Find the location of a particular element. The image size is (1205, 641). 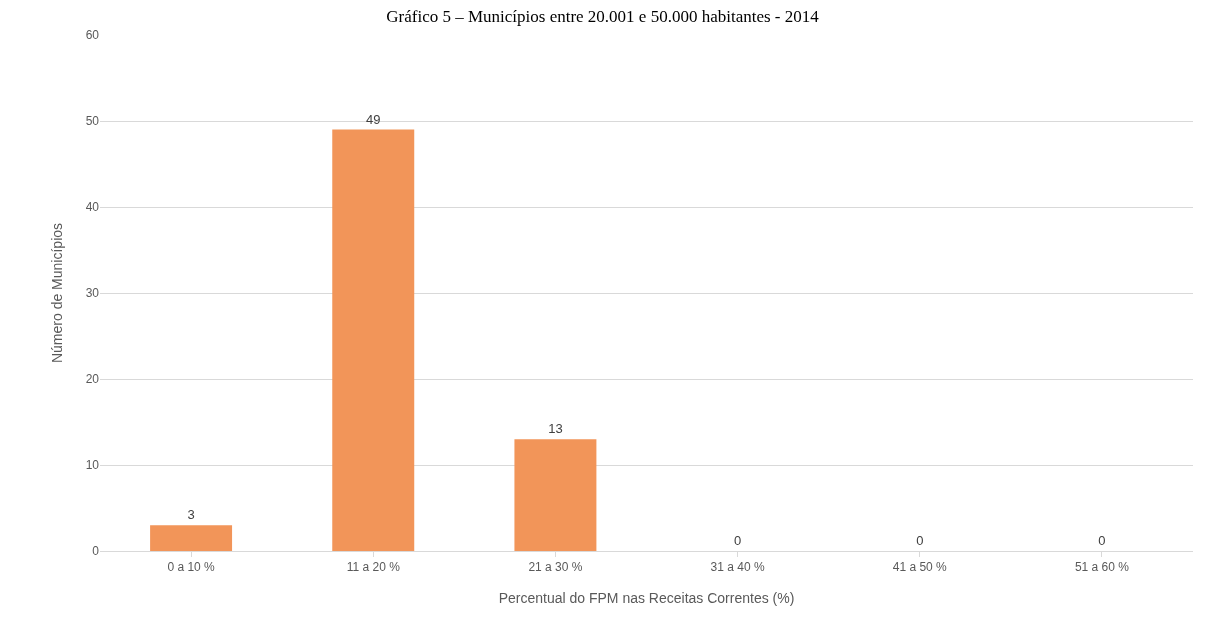

data-label: 3 is located at coordinates (191, 515).